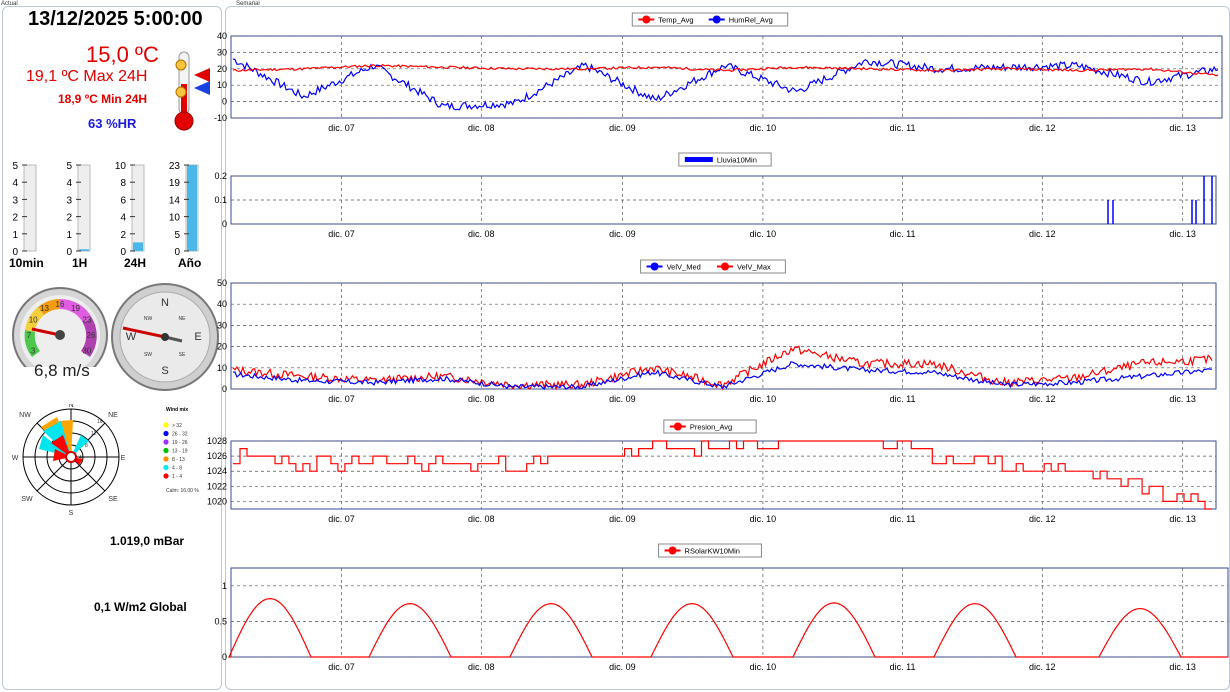  What do you see at coordinates (131, 337) in the screenshot?
I see `compass-label: W` at bounding box center [131, 337].